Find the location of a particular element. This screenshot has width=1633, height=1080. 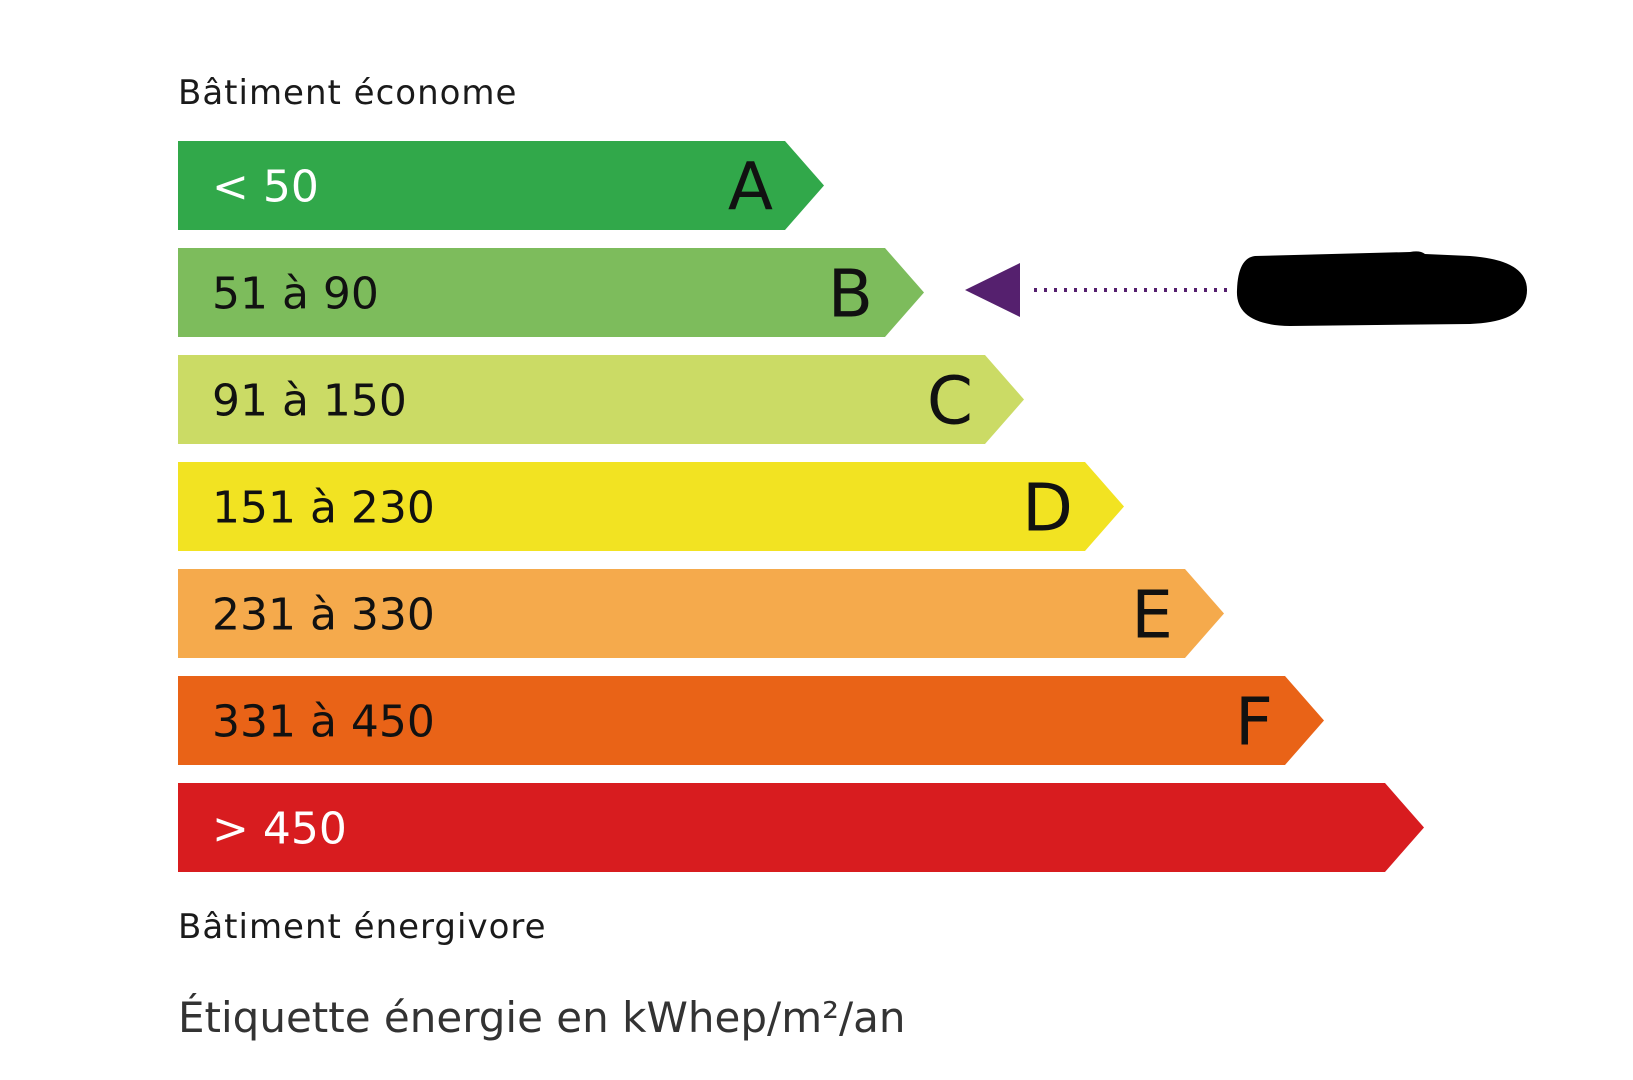

bar-e: 231 à 330 E is located at coordinates (701, 613).